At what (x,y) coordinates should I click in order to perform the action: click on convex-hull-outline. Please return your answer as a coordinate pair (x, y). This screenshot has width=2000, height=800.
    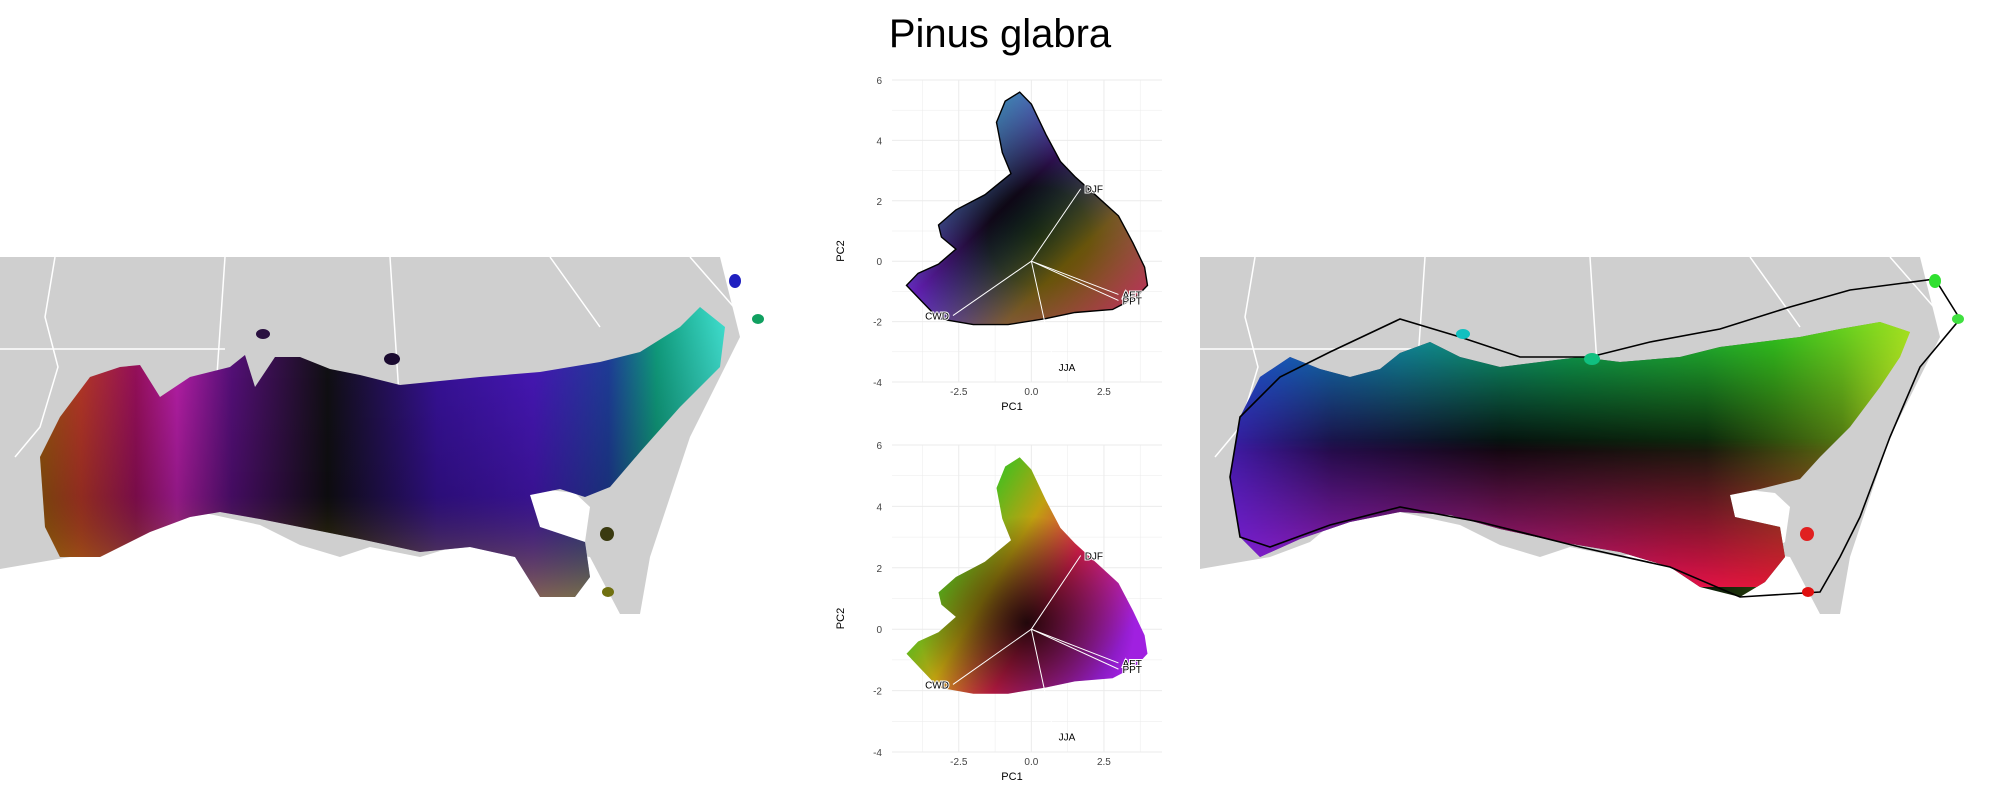
    Looking at the image, I should click on (1595, 438).